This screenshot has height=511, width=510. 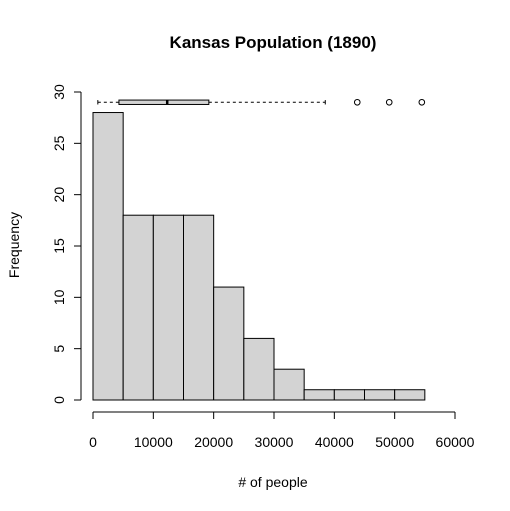 I want to click on x-tick-label-0: 0, so click(x=93, y=442).